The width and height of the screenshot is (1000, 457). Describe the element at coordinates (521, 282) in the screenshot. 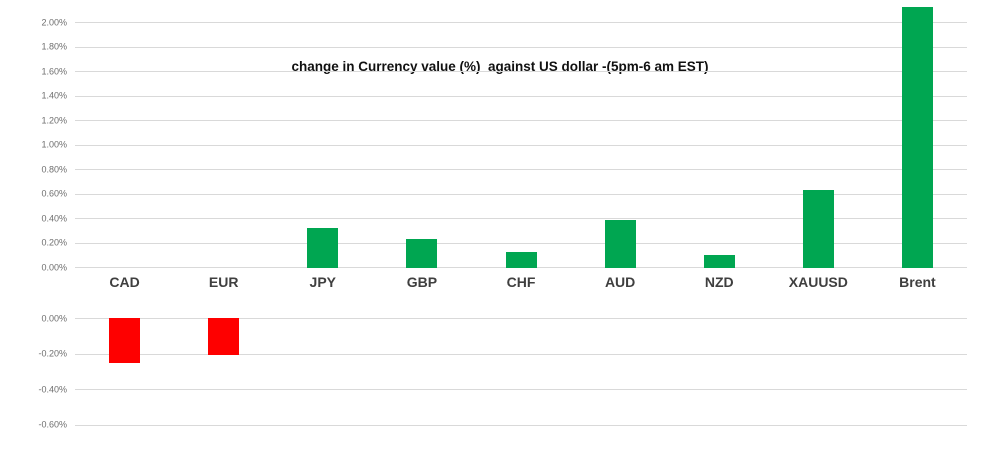

I see `category-label-chf: CHF` at that location.